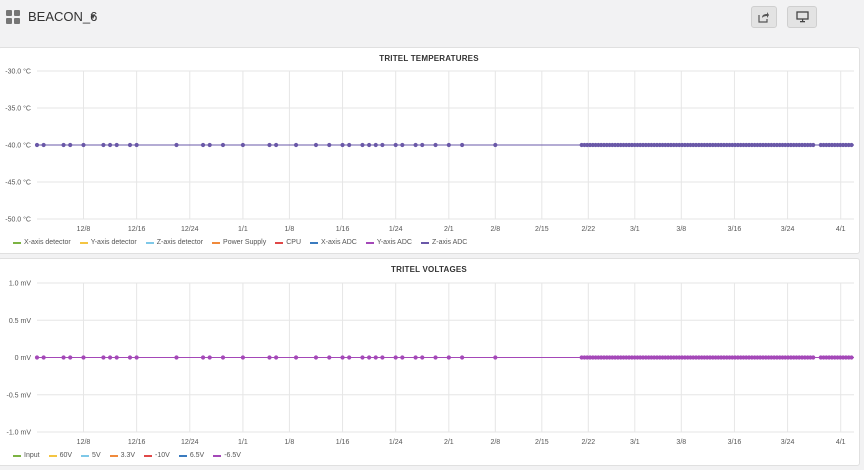 The height and width of the screenshot is (470, 864). What do you see at coordinates (190, 442) in the screenshot?
I see `x-tick-label: 12/24` at bounding box center [190, 442].